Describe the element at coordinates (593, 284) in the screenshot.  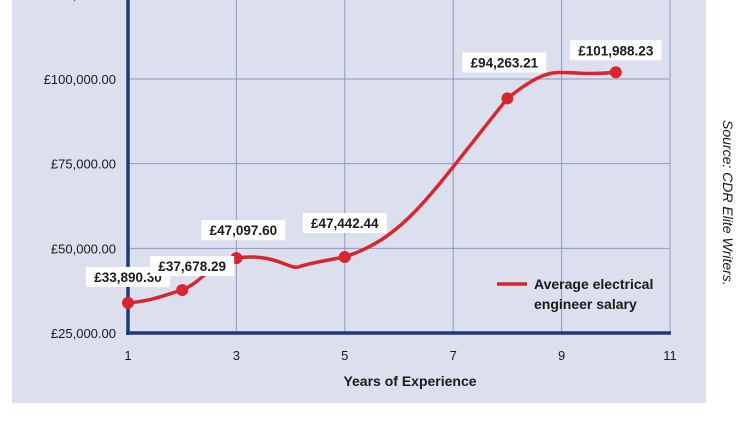
I see `legend-label-line-1: Average electrical` at that location.